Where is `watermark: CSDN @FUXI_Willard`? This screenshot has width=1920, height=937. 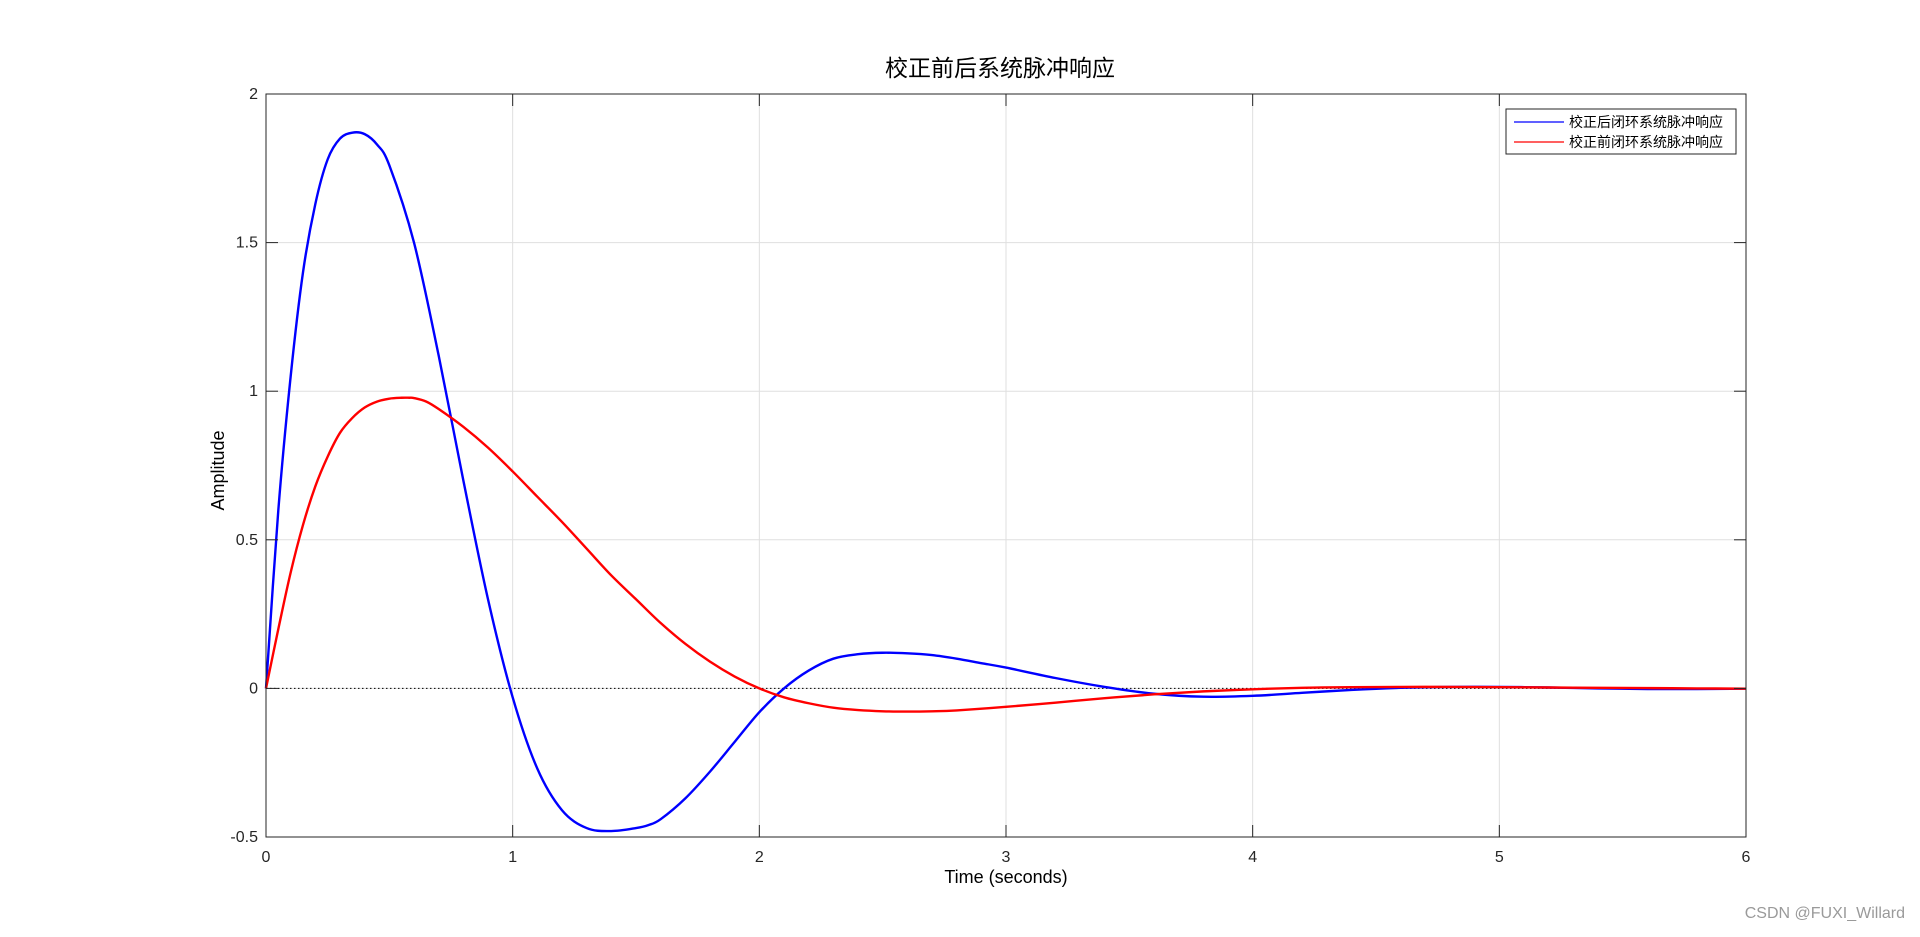
watermark: CSDN @FUXI_Willard is located at coordinates (1824, 913).